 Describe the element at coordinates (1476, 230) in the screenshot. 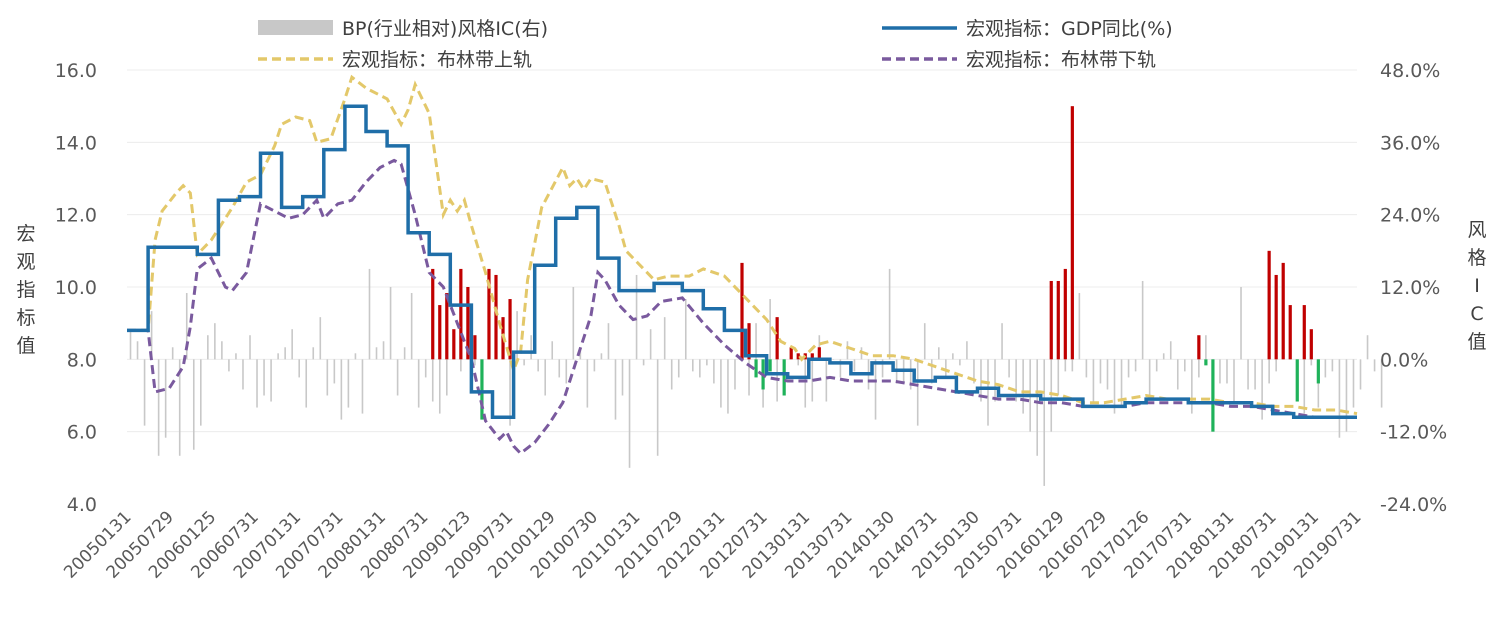

I see `y-right-title-char: 风` at that location.